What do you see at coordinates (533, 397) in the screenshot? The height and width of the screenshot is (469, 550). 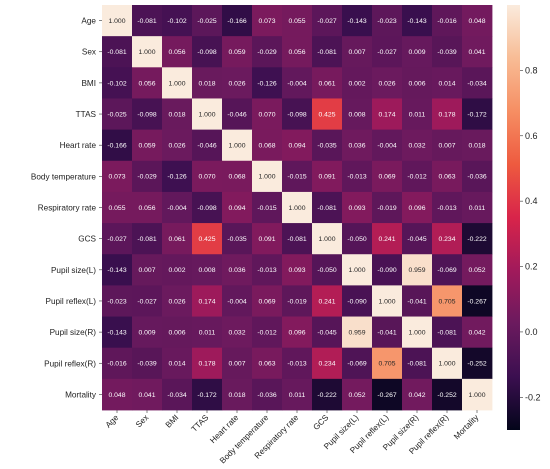 I see `colorbar-tick-label: -0.2` at bounding box center [533, 397].